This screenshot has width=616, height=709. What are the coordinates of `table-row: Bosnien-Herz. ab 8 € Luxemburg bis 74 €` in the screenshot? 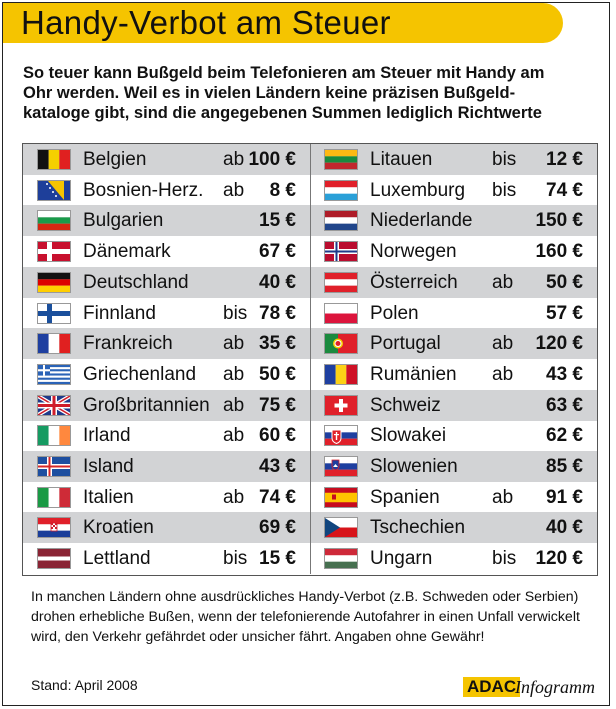 It's located at (310, 190).